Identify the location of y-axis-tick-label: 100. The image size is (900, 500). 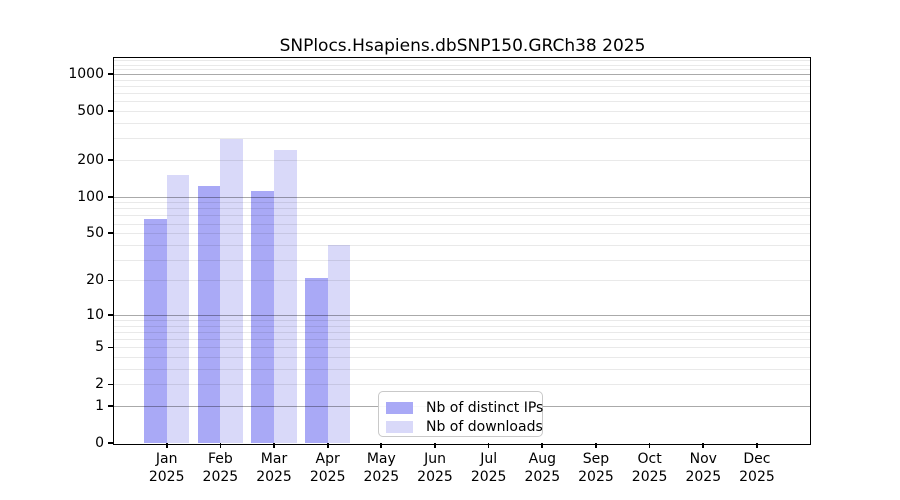
(90, 196).